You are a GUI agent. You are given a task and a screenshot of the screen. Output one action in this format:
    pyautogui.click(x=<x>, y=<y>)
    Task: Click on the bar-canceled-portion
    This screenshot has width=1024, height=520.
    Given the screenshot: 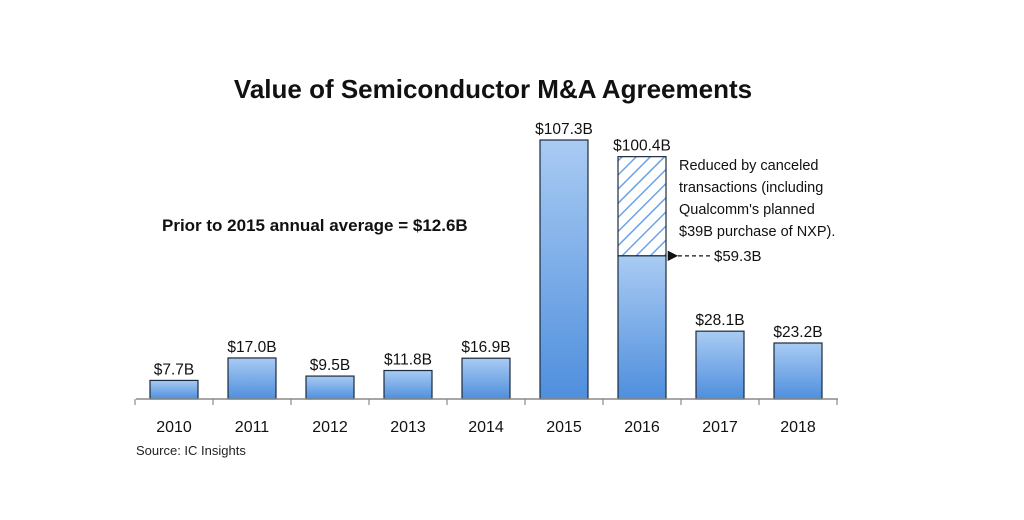 What is the action you would take?
    pyautogui.click(x=642, y=206)
    